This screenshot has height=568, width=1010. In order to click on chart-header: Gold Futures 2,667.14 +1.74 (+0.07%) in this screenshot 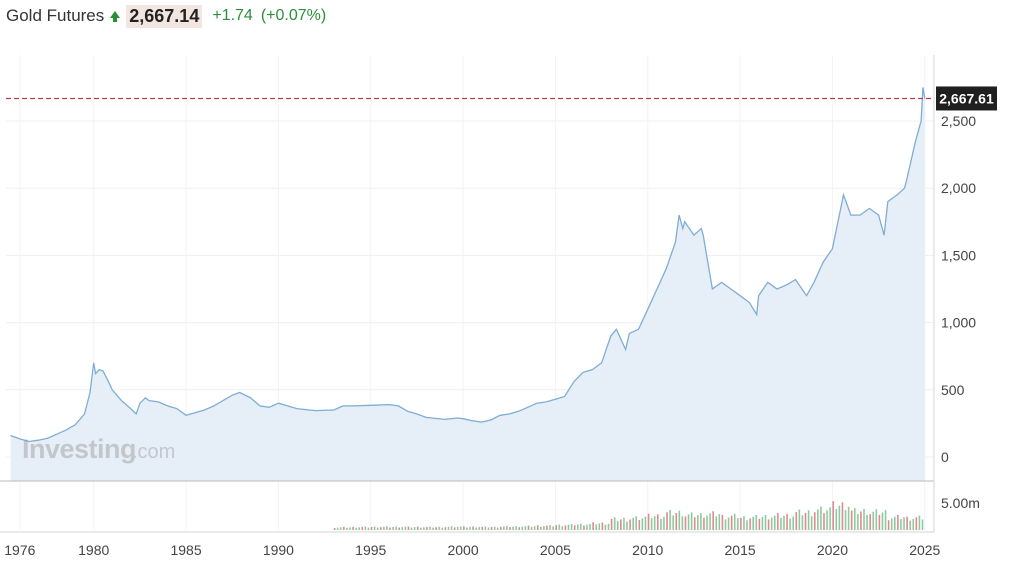, I will do `click(166, 16)`.